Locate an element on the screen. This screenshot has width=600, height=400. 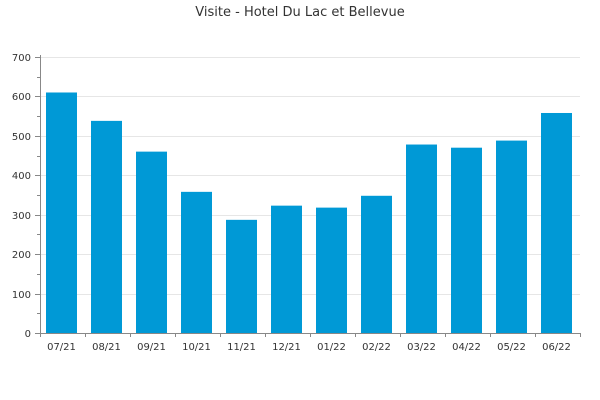
y-tick-labels: 0 100 200 300 400 500 600 700 is located at coordinates (21, 196).